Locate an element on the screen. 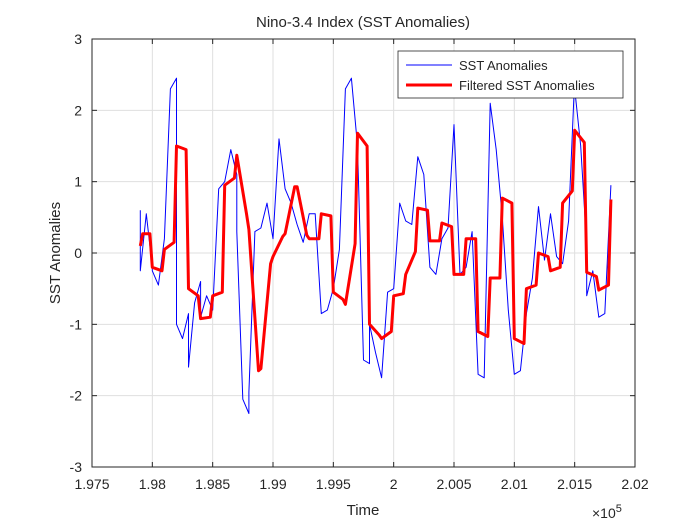  y-axis-label: SST Anomalies is located at coordinates (55, 253).